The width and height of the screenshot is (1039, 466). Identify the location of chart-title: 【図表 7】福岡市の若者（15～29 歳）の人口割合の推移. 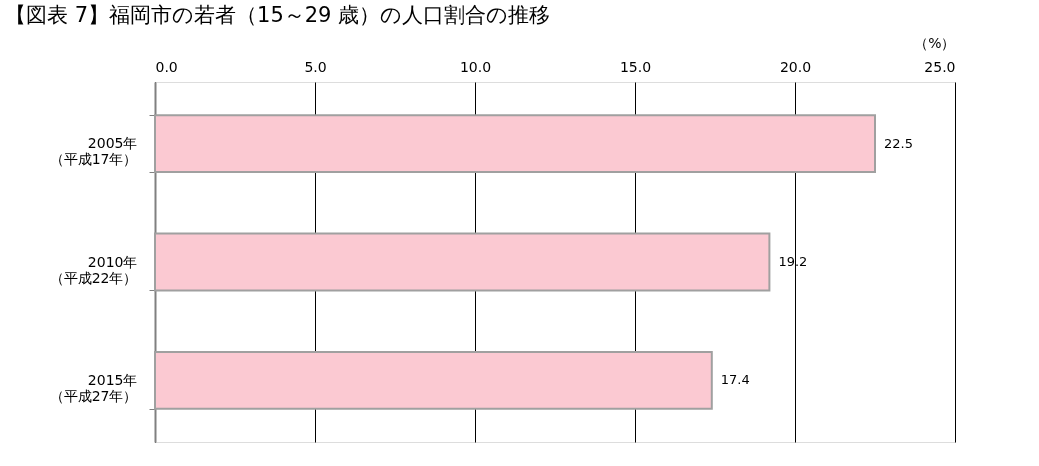
(278, 15).